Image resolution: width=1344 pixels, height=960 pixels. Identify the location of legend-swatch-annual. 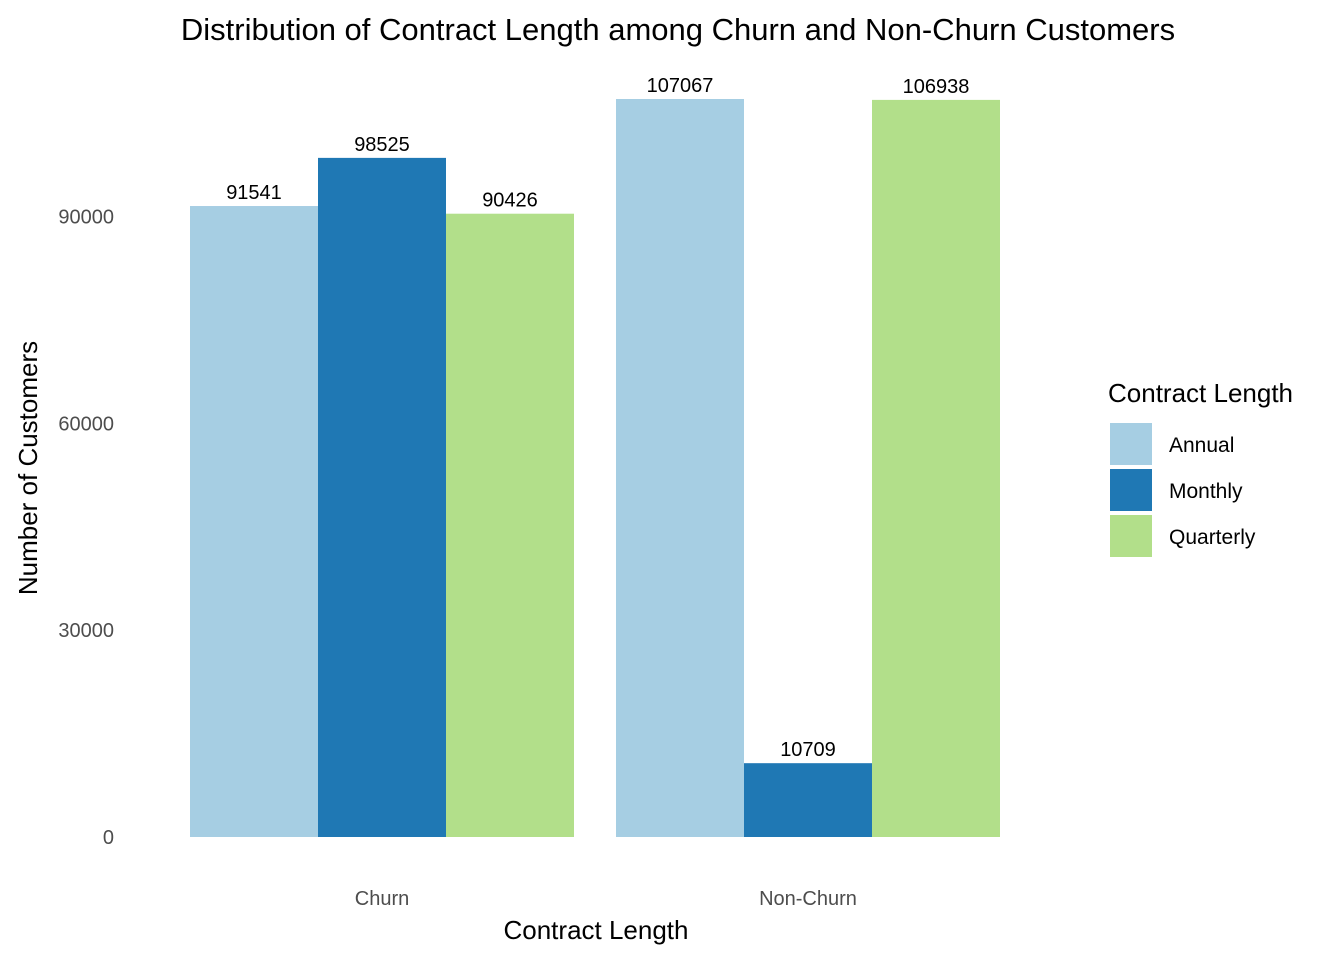
(1131, 444).